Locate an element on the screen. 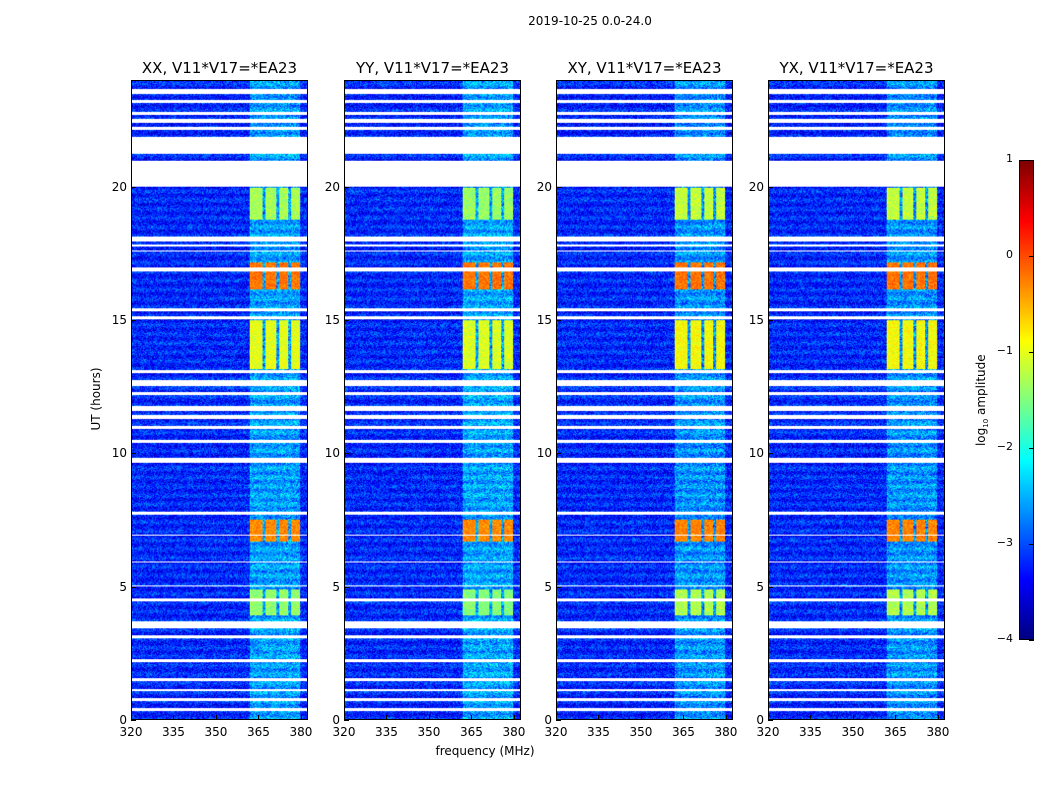 This screenshot has width=1050, height=800. panel-title: YX, V11*V17=*EA23 is located at coordinates (856, 68).